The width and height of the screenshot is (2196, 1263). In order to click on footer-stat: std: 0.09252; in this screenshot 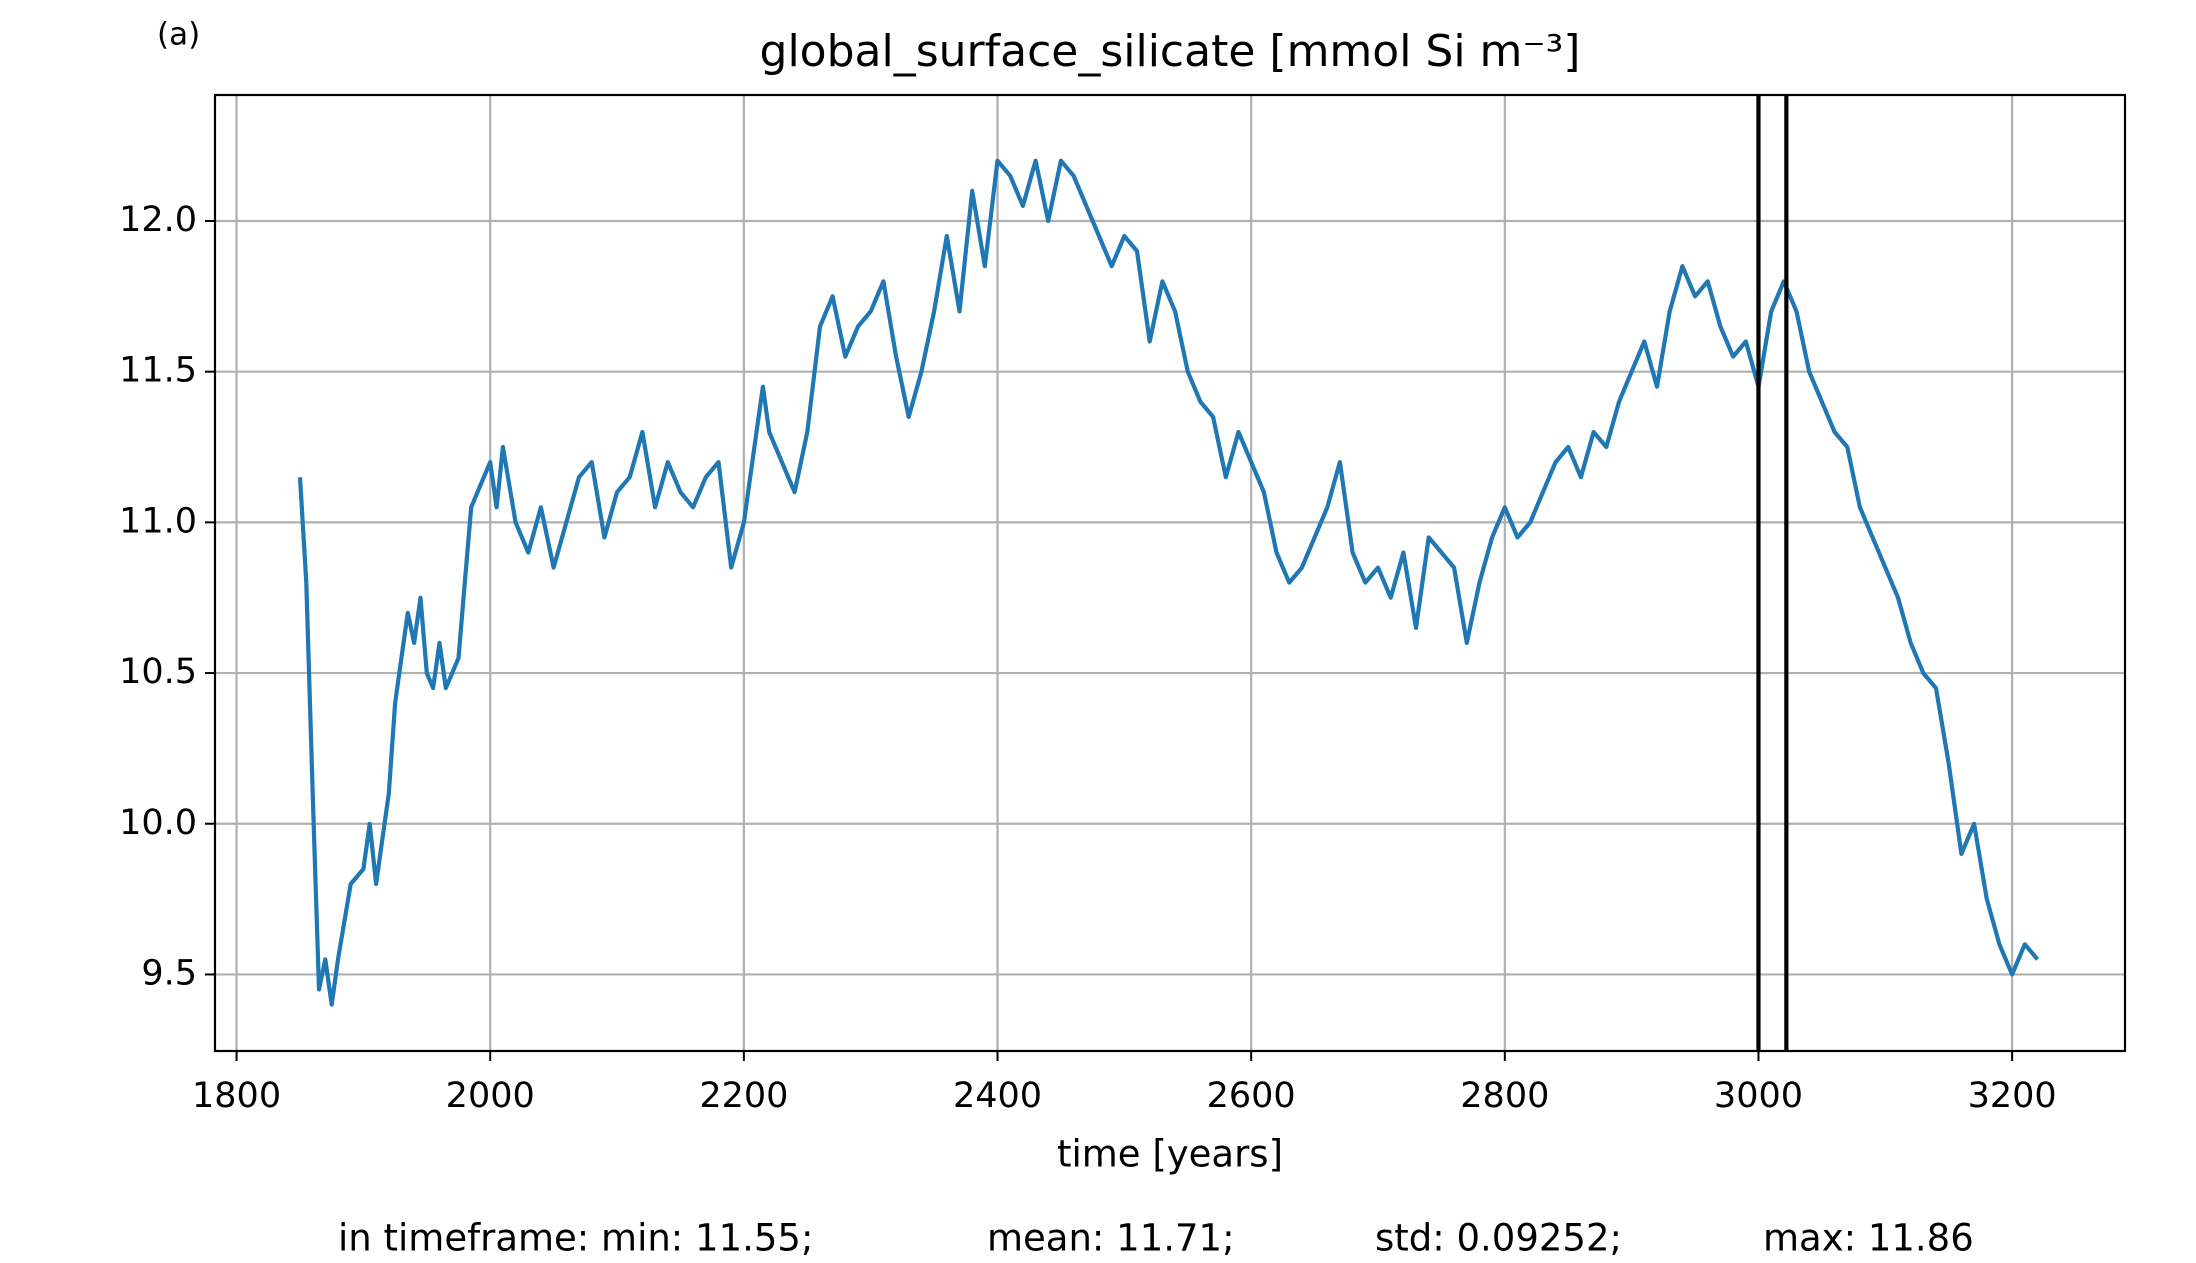, I will do `click(1498, 1238)`.